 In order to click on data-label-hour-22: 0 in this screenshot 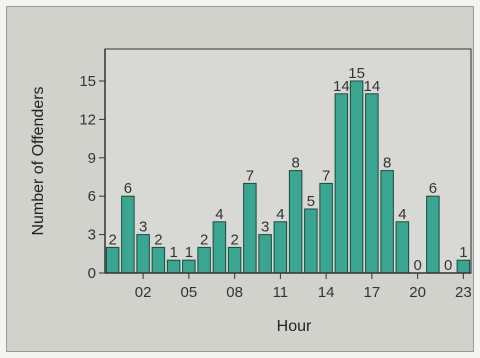, I will do `click(448, 265)`.